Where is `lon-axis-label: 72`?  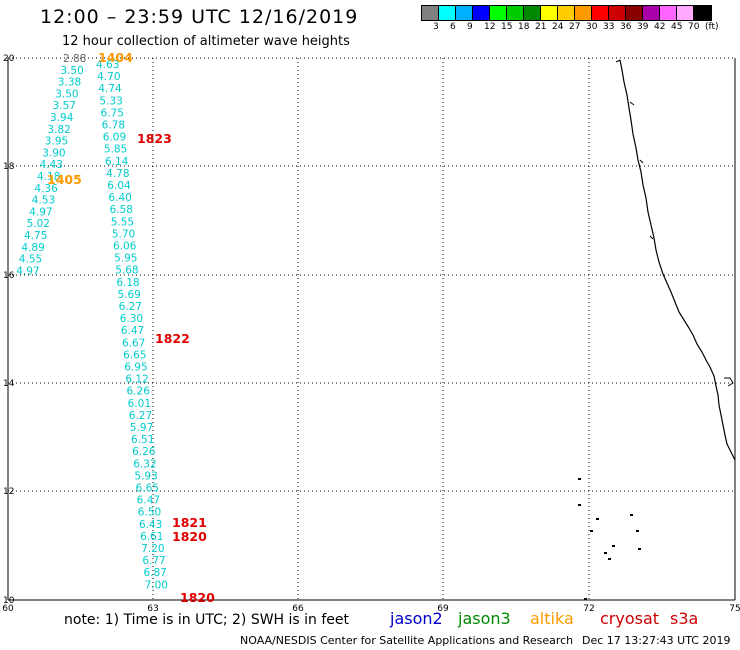 lon-axis-label: 72 is located at coordinates (588, 609).